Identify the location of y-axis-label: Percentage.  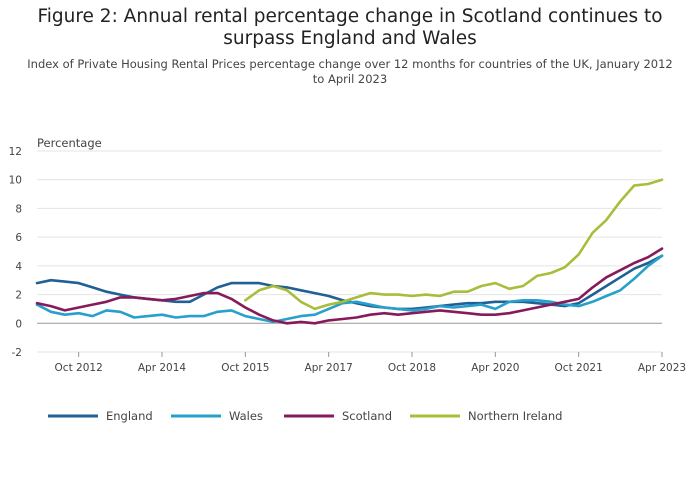
(69, 143).